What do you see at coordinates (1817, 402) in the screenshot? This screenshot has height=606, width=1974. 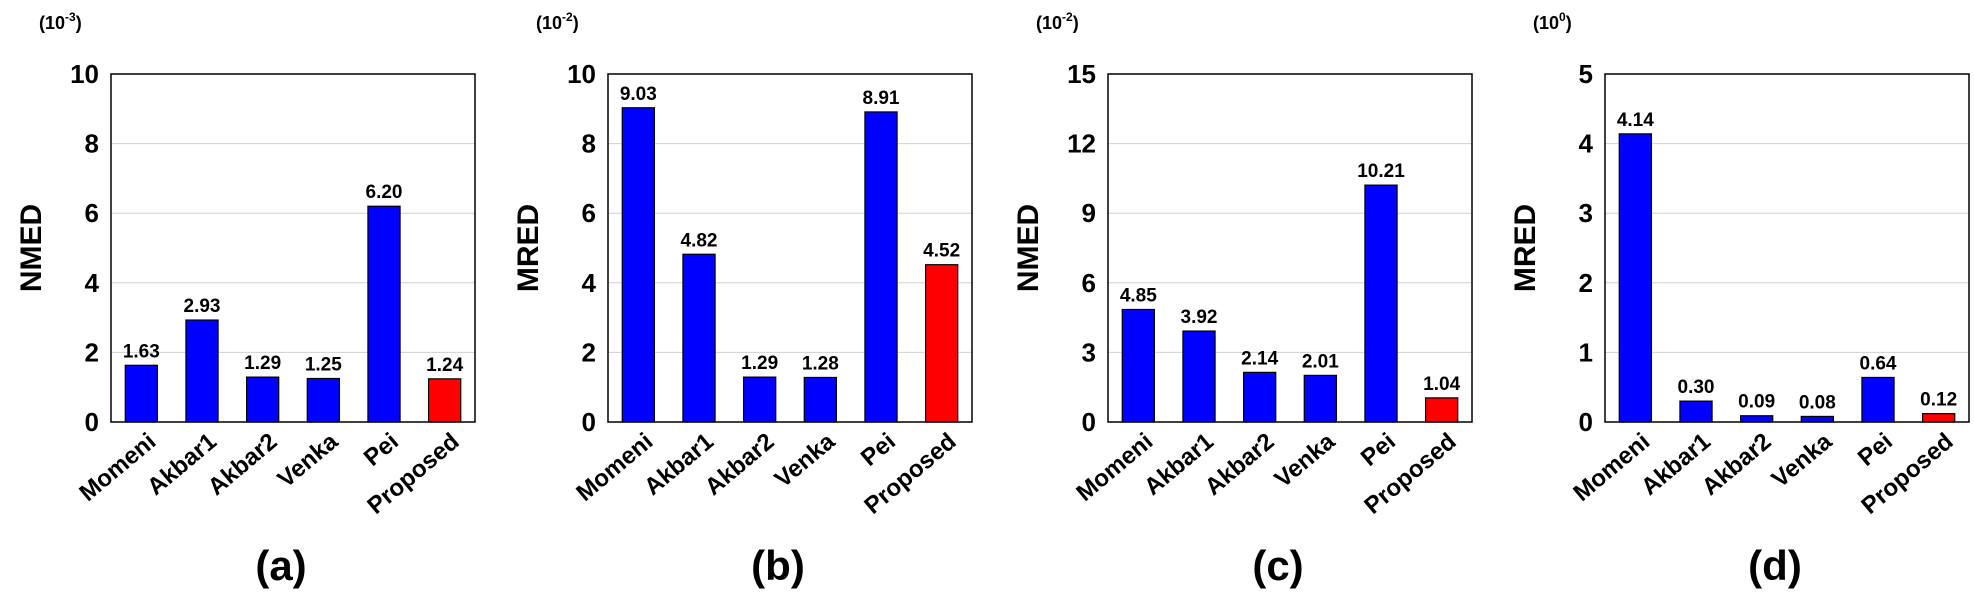 I see `data-label: 0.08` at bounding box center [1817, 402].